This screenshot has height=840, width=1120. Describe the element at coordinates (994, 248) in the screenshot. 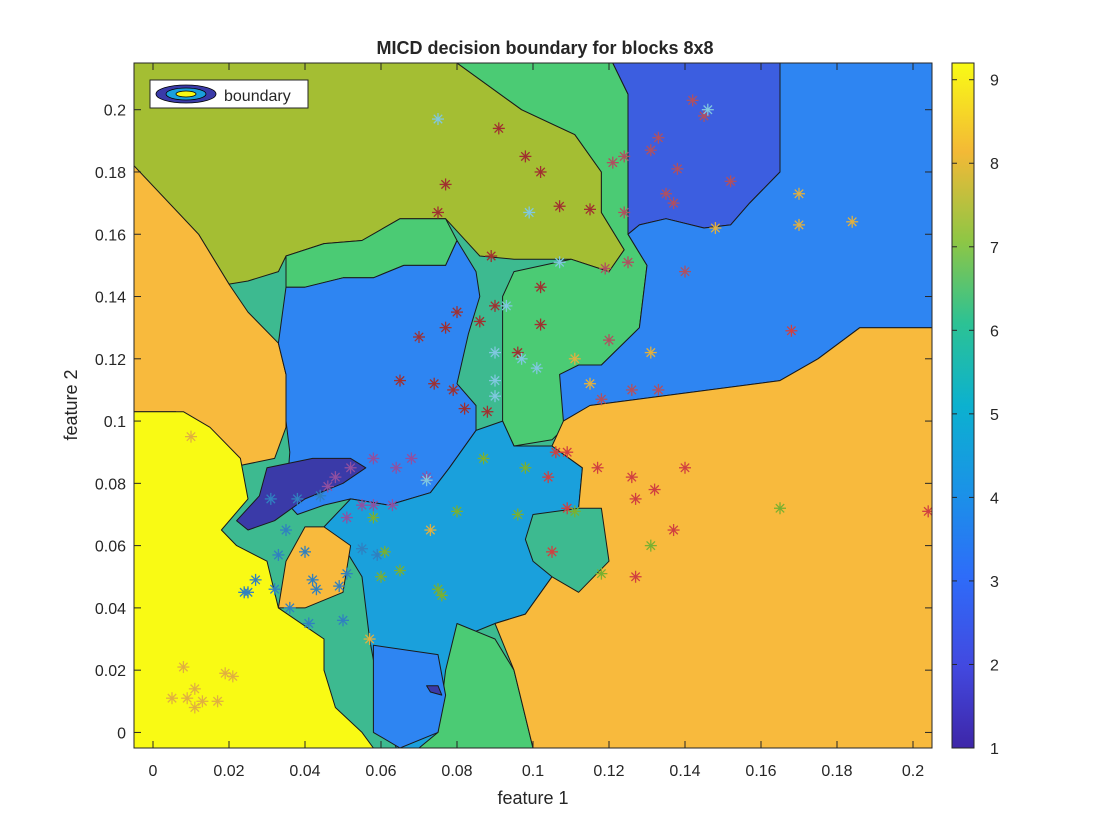

I see `colorbar-tick-label: 7` at that location.